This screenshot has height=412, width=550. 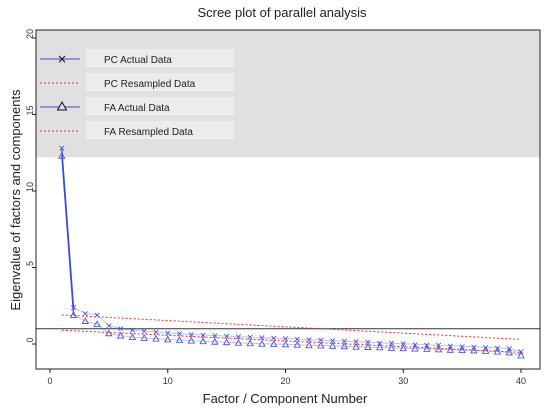 I want to click on legend-entry-2: FA Actual Data, so click(x=137, y=106).